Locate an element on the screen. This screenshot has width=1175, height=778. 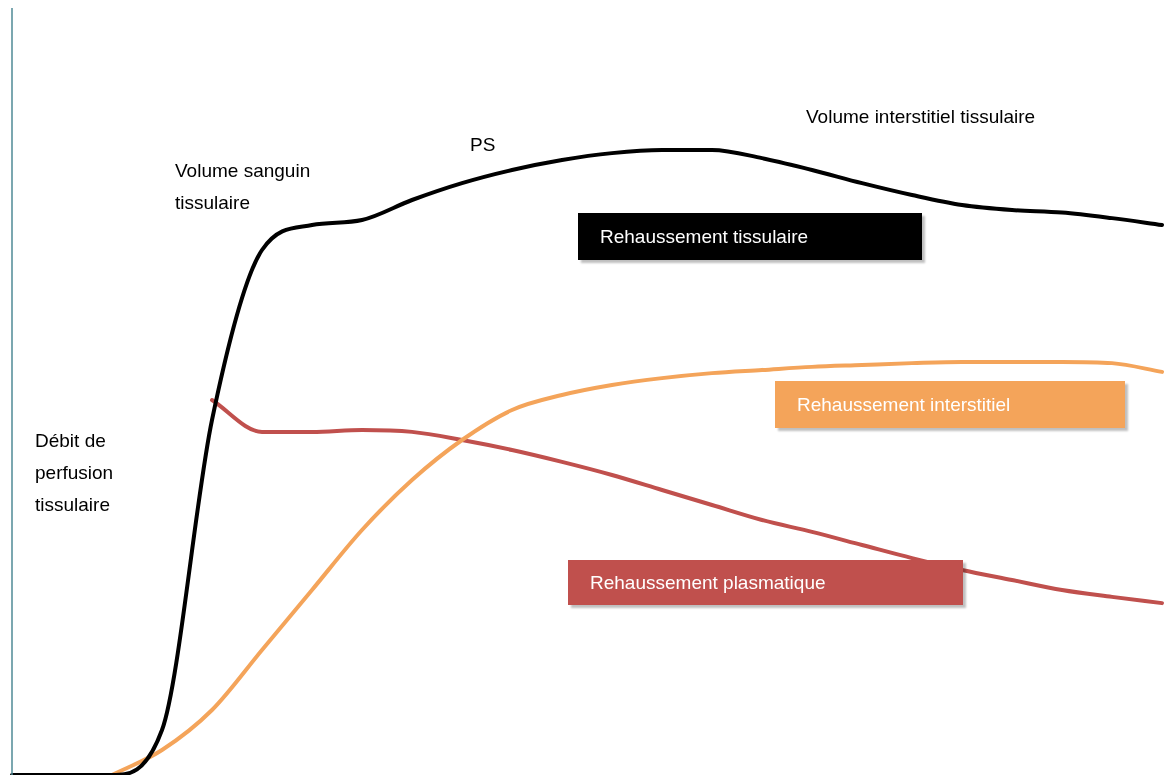
annotation: Débit de perfusion tissulaire is located at coordinates (74, 473).